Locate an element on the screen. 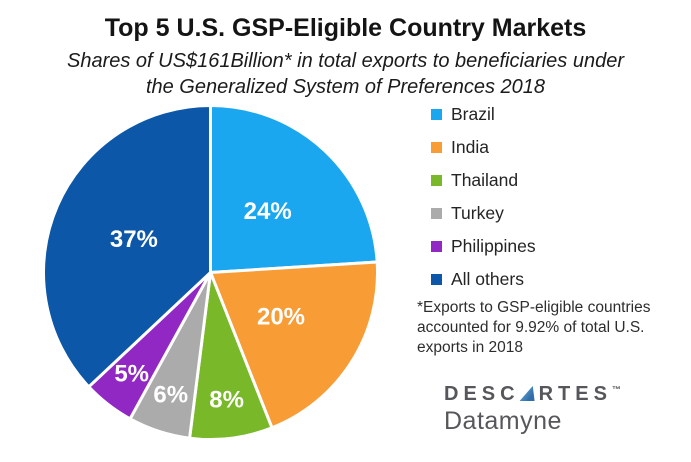 The width and height of the screenshot is (691, 462). legend-item-brazil: Brazil is located at coordinates (483, 114).